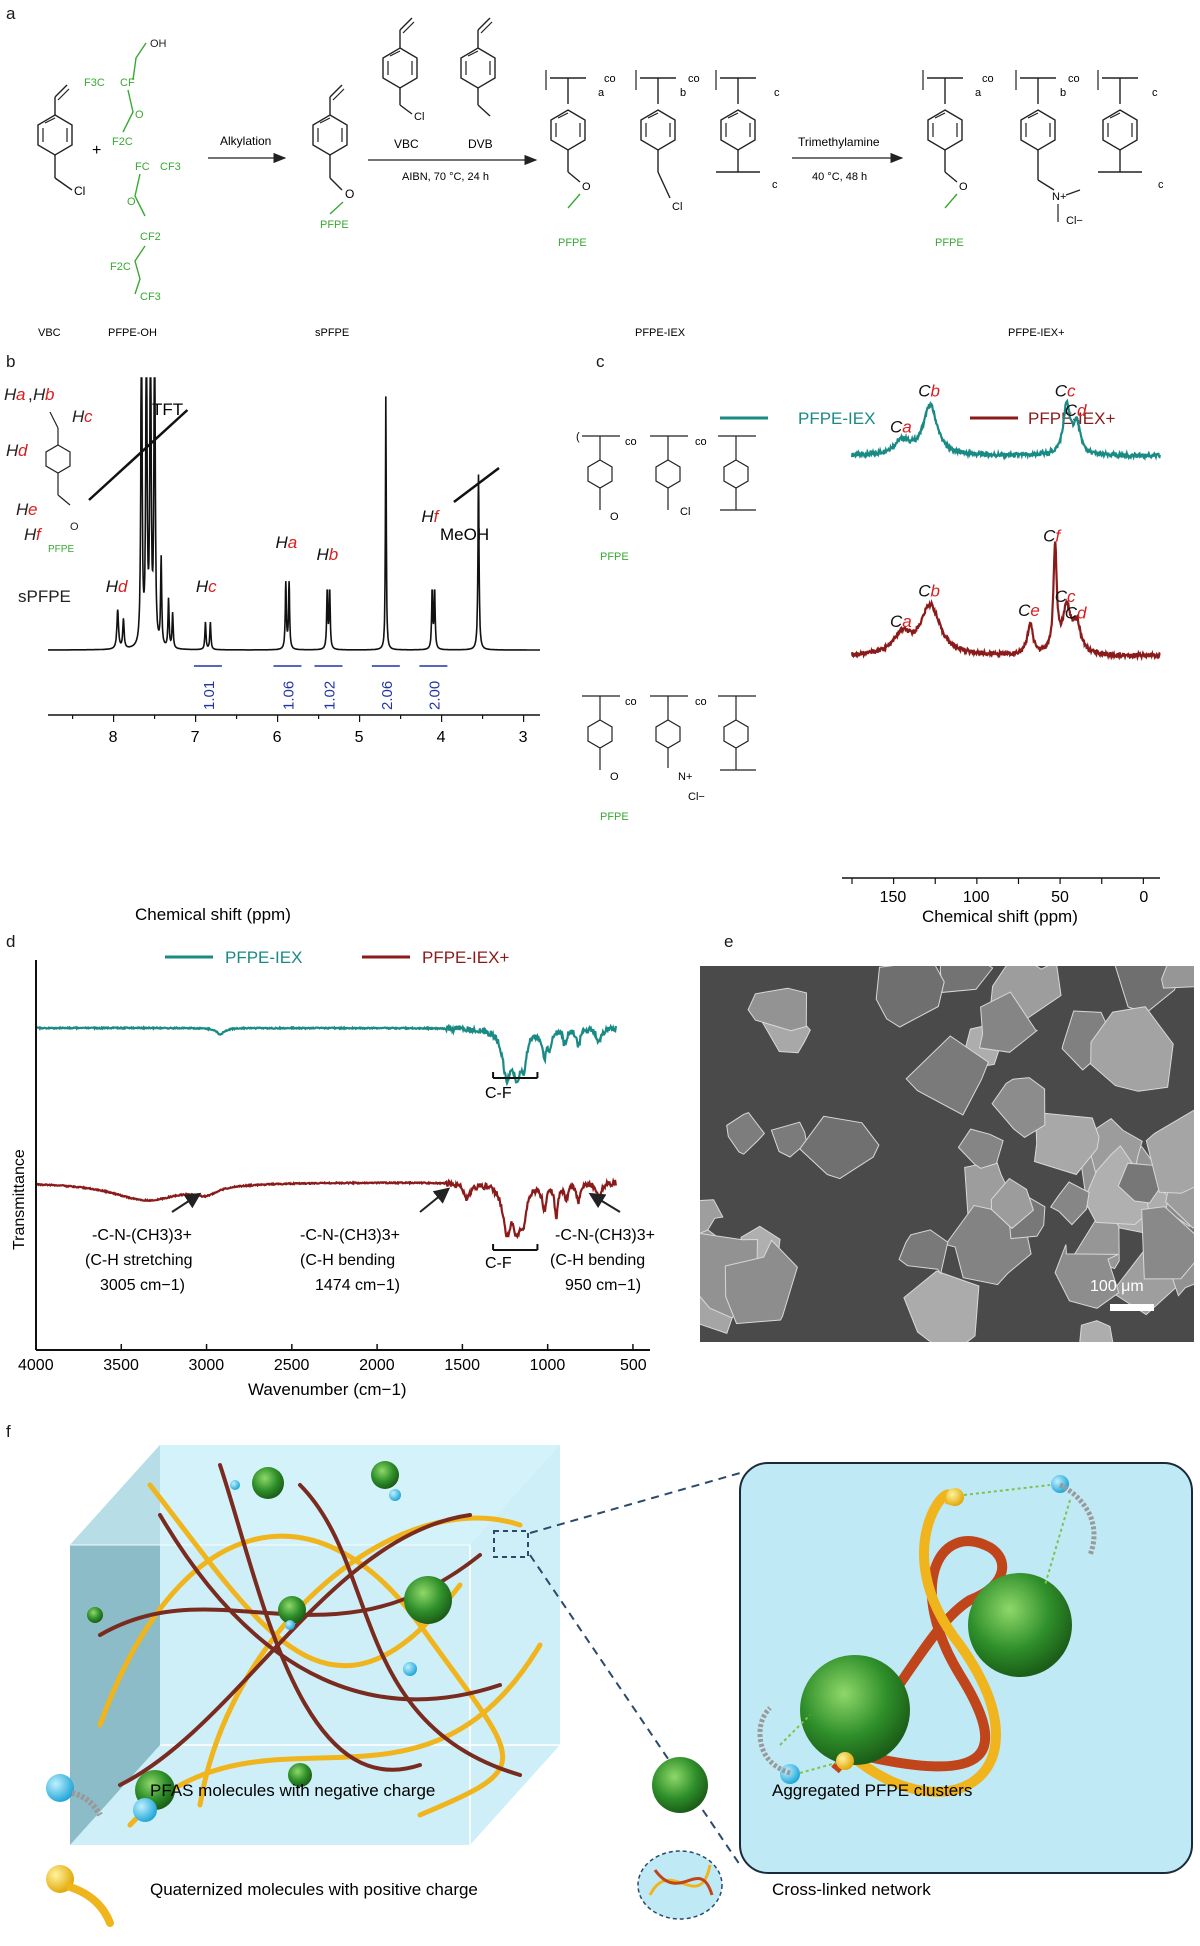  What do you see at coordinates (158, 44) in the screenshot?
I see `svg-text: OH` at bounding box center [158, 44].